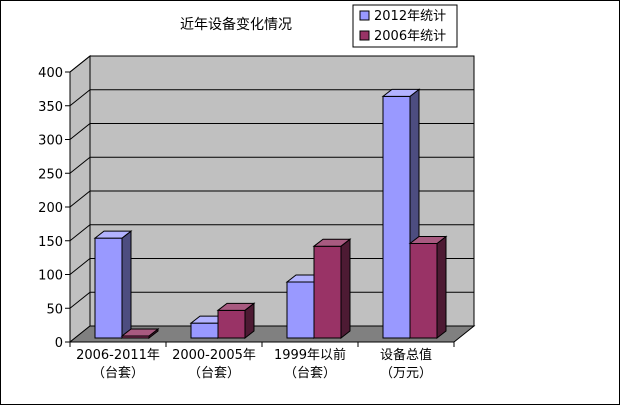 This screenshot has height=405, width=621. I want to click on legend-label-2006: 2006年统计, so click(410, 36).